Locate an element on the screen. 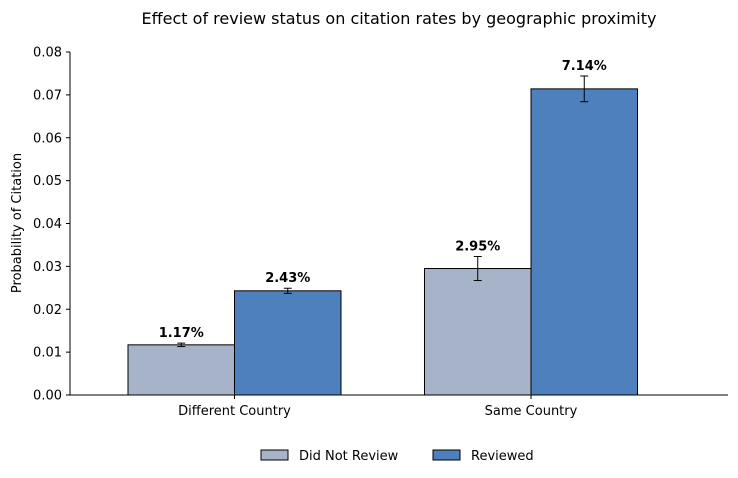 The height and width of the screenshot is (478, 738). data-label: 2.43% is located at coordinates (287, 278).